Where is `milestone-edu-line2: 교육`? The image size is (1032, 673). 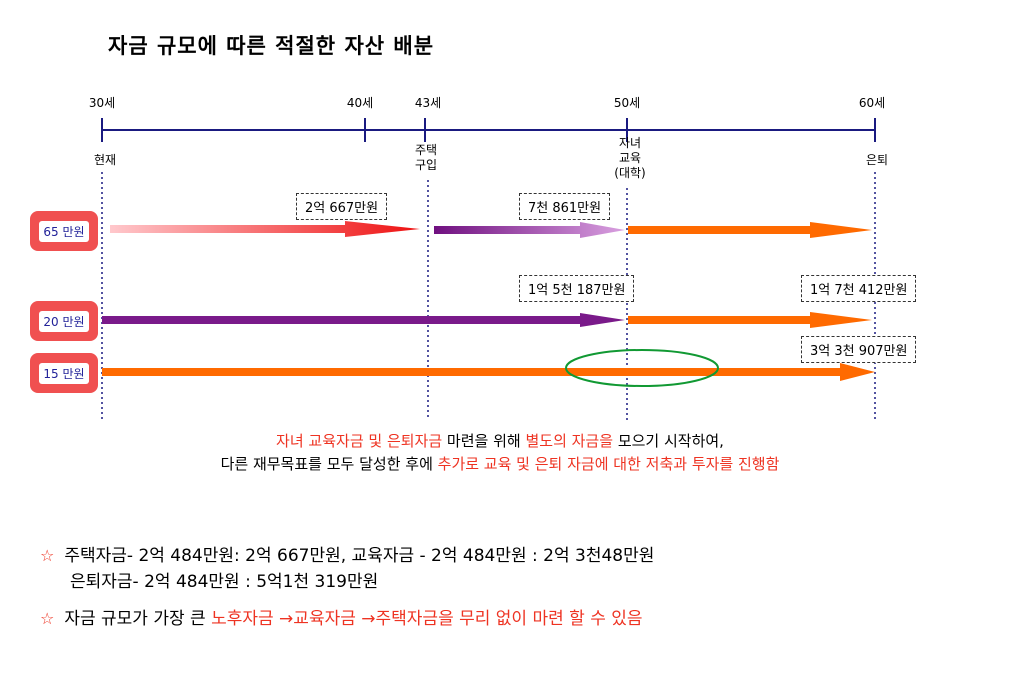 milestone-edu-line2: 교육 is located at coordinates (630, 158).